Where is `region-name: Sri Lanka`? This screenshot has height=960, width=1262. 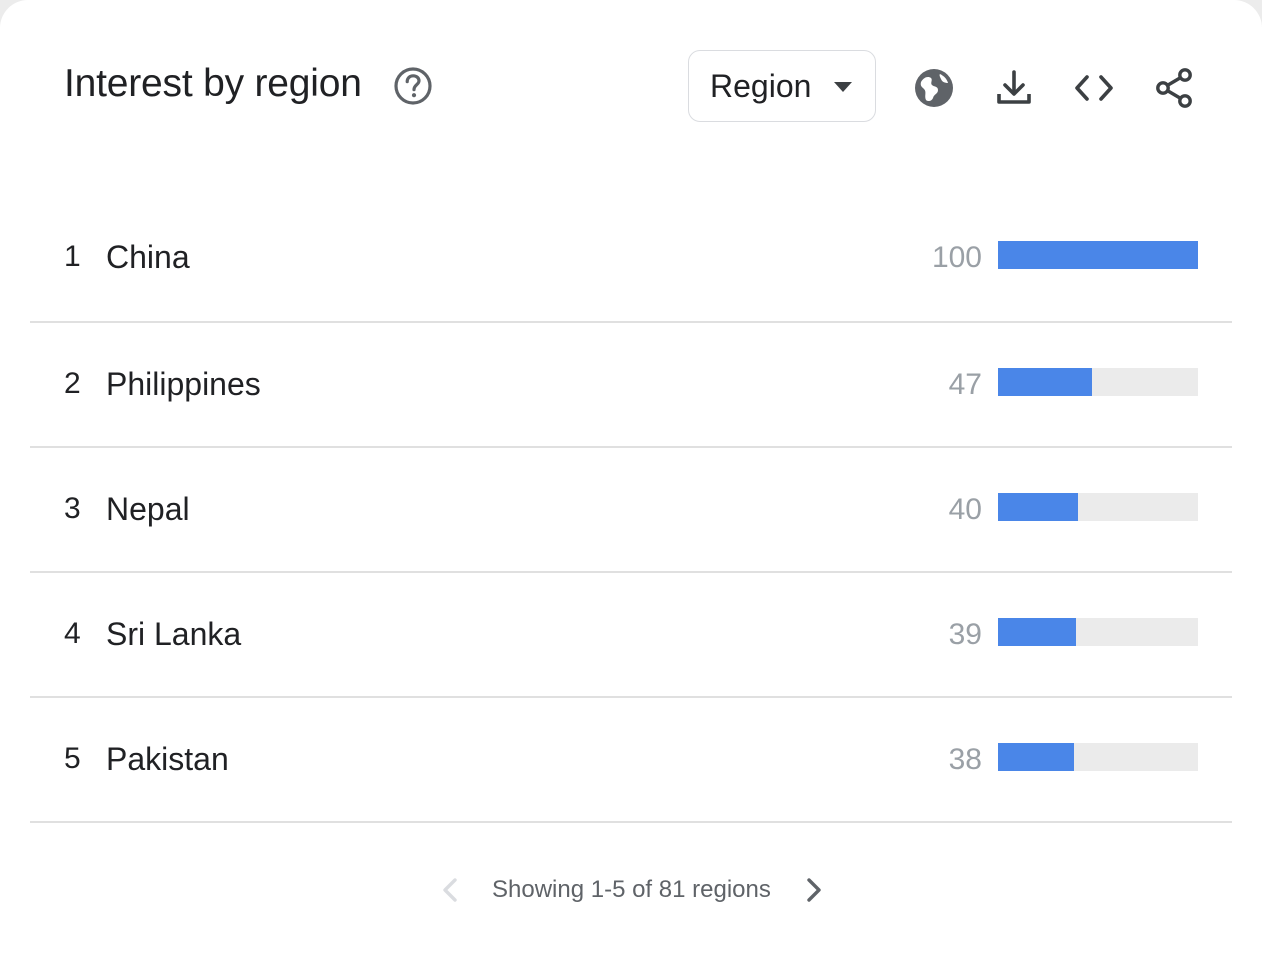
region-name: Sri Lanka is located at coordinates (174, 634).